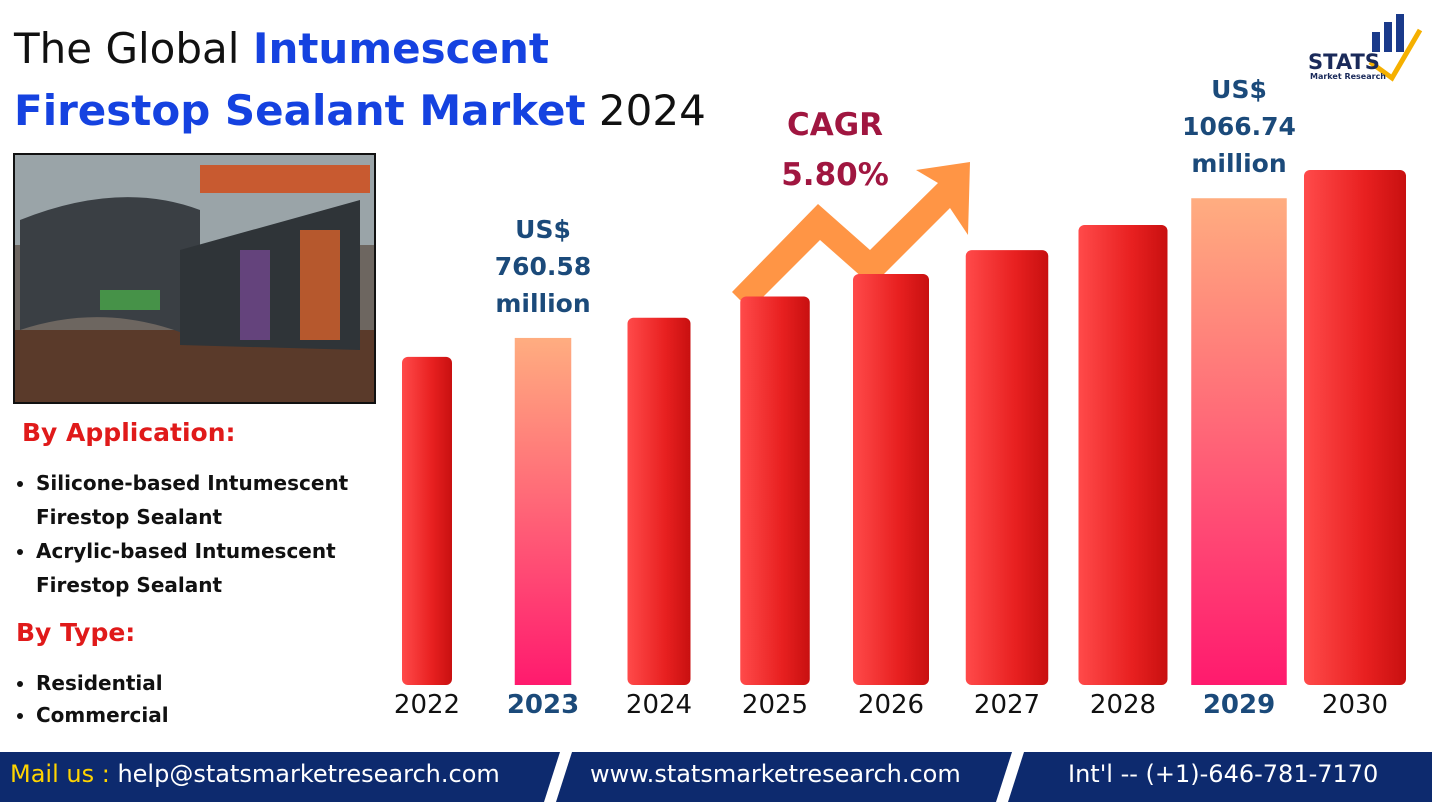 The height and width of the screenshot is (805, 1432). I want to click on x-tick-label: 2028, so click(1123, 705).